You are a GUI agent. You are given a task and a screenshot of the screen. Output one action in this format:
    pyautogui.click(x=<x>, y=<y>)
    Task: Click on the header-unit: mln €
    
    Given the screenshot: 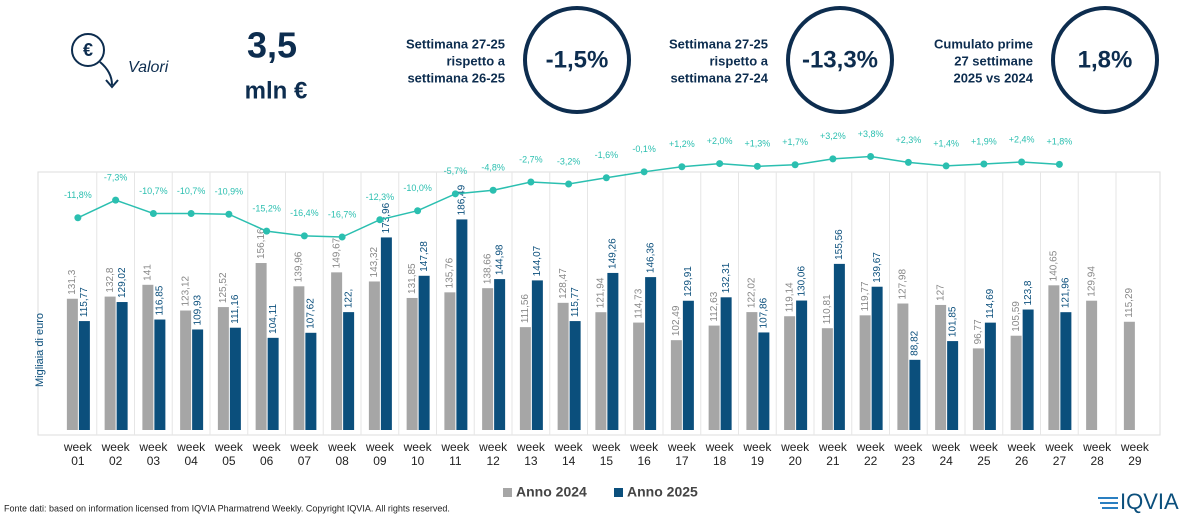 What is the action you would take?
    pyautogui.click(x=276, y=90)
    